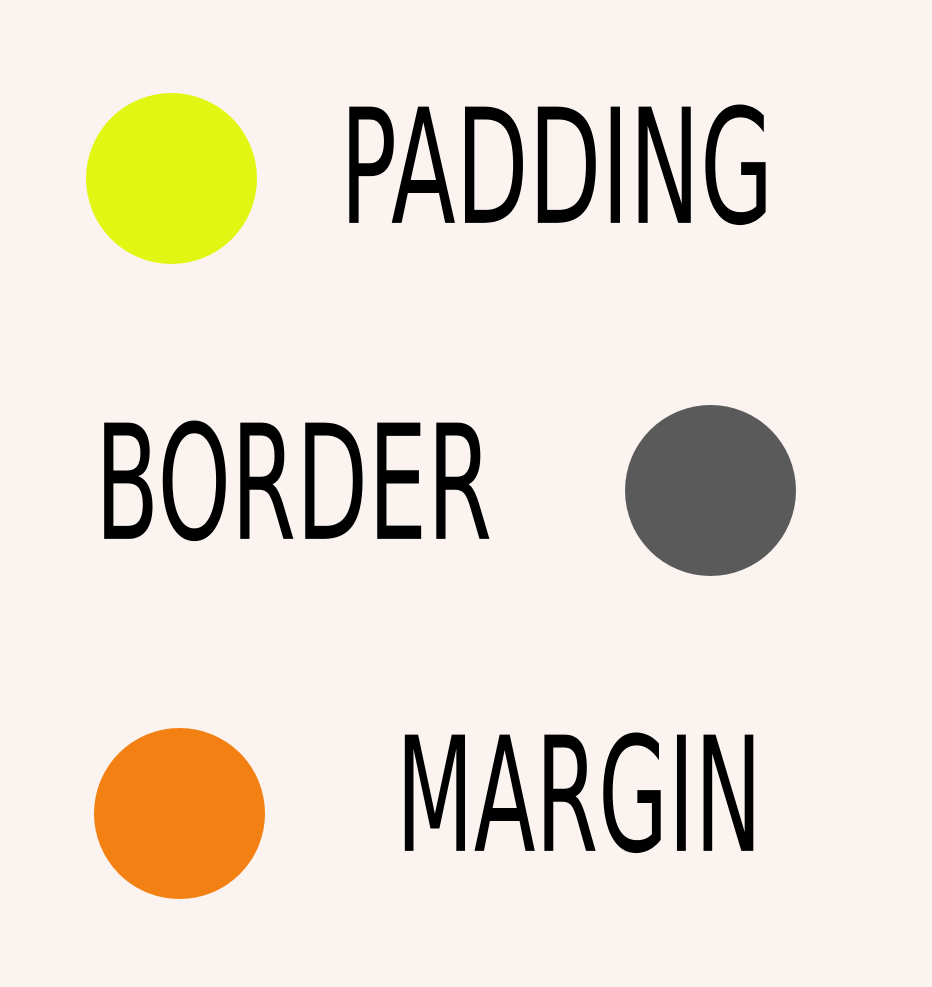  What do you see at coordinates (579, 795) in the screenshot?
I see `margin-label: MARGIN` at bounding box center [579, 795].